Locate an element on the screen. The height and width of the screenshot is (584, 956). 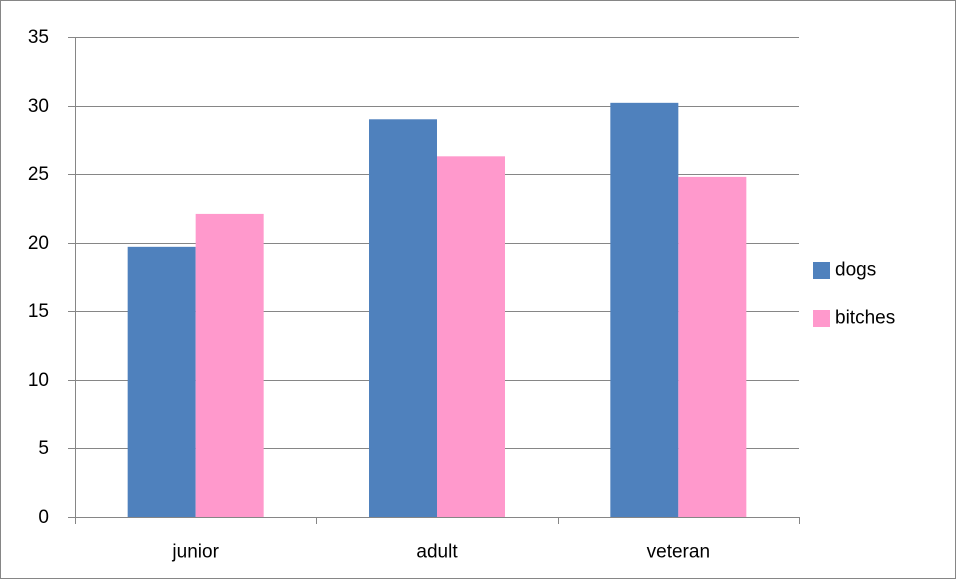
bar-dogs-adult is located at coordinates (403, 318).